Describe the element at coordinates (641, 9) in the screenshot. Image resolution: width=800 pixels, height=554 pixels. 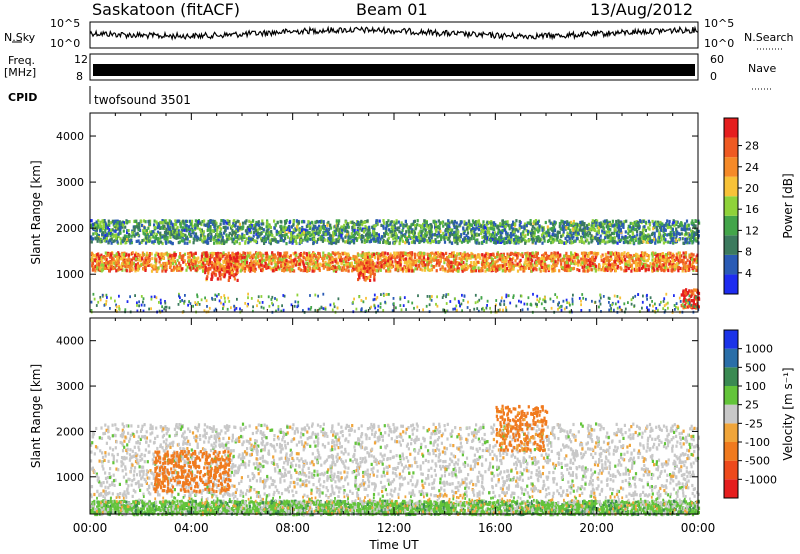
I see `date-title: 13/Aug/2012` at that location.